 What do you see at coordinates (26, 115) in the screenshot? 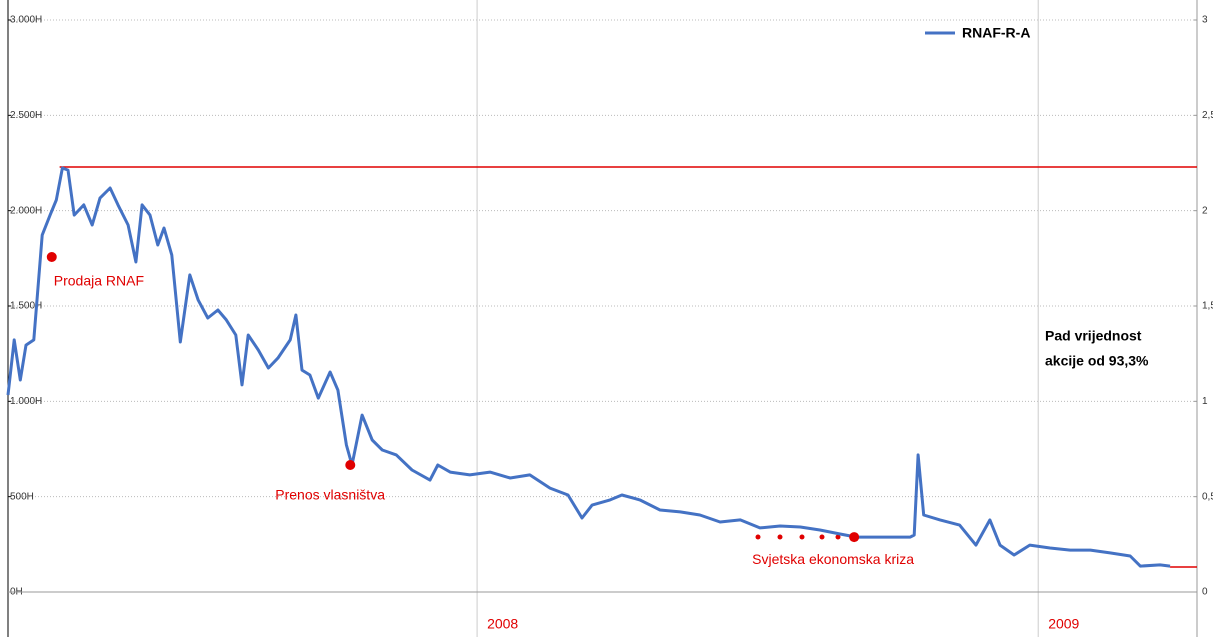
I see `y-tick-label: 2.500H` at bounding box center [26, 115].